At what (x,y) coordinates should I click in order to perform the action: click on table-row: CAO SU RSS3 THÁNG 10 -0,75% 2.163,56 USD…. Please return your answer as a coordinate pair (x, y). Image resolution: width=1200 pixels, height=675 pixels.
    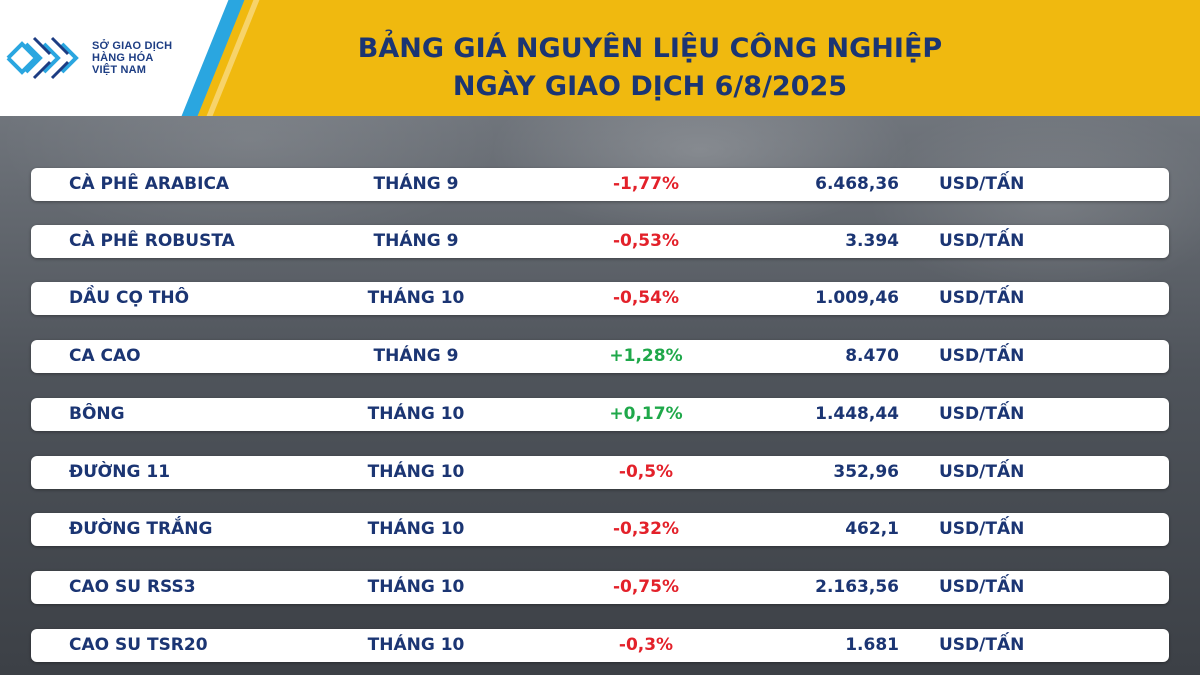
    Looking at the image, I should click on (600, 587).